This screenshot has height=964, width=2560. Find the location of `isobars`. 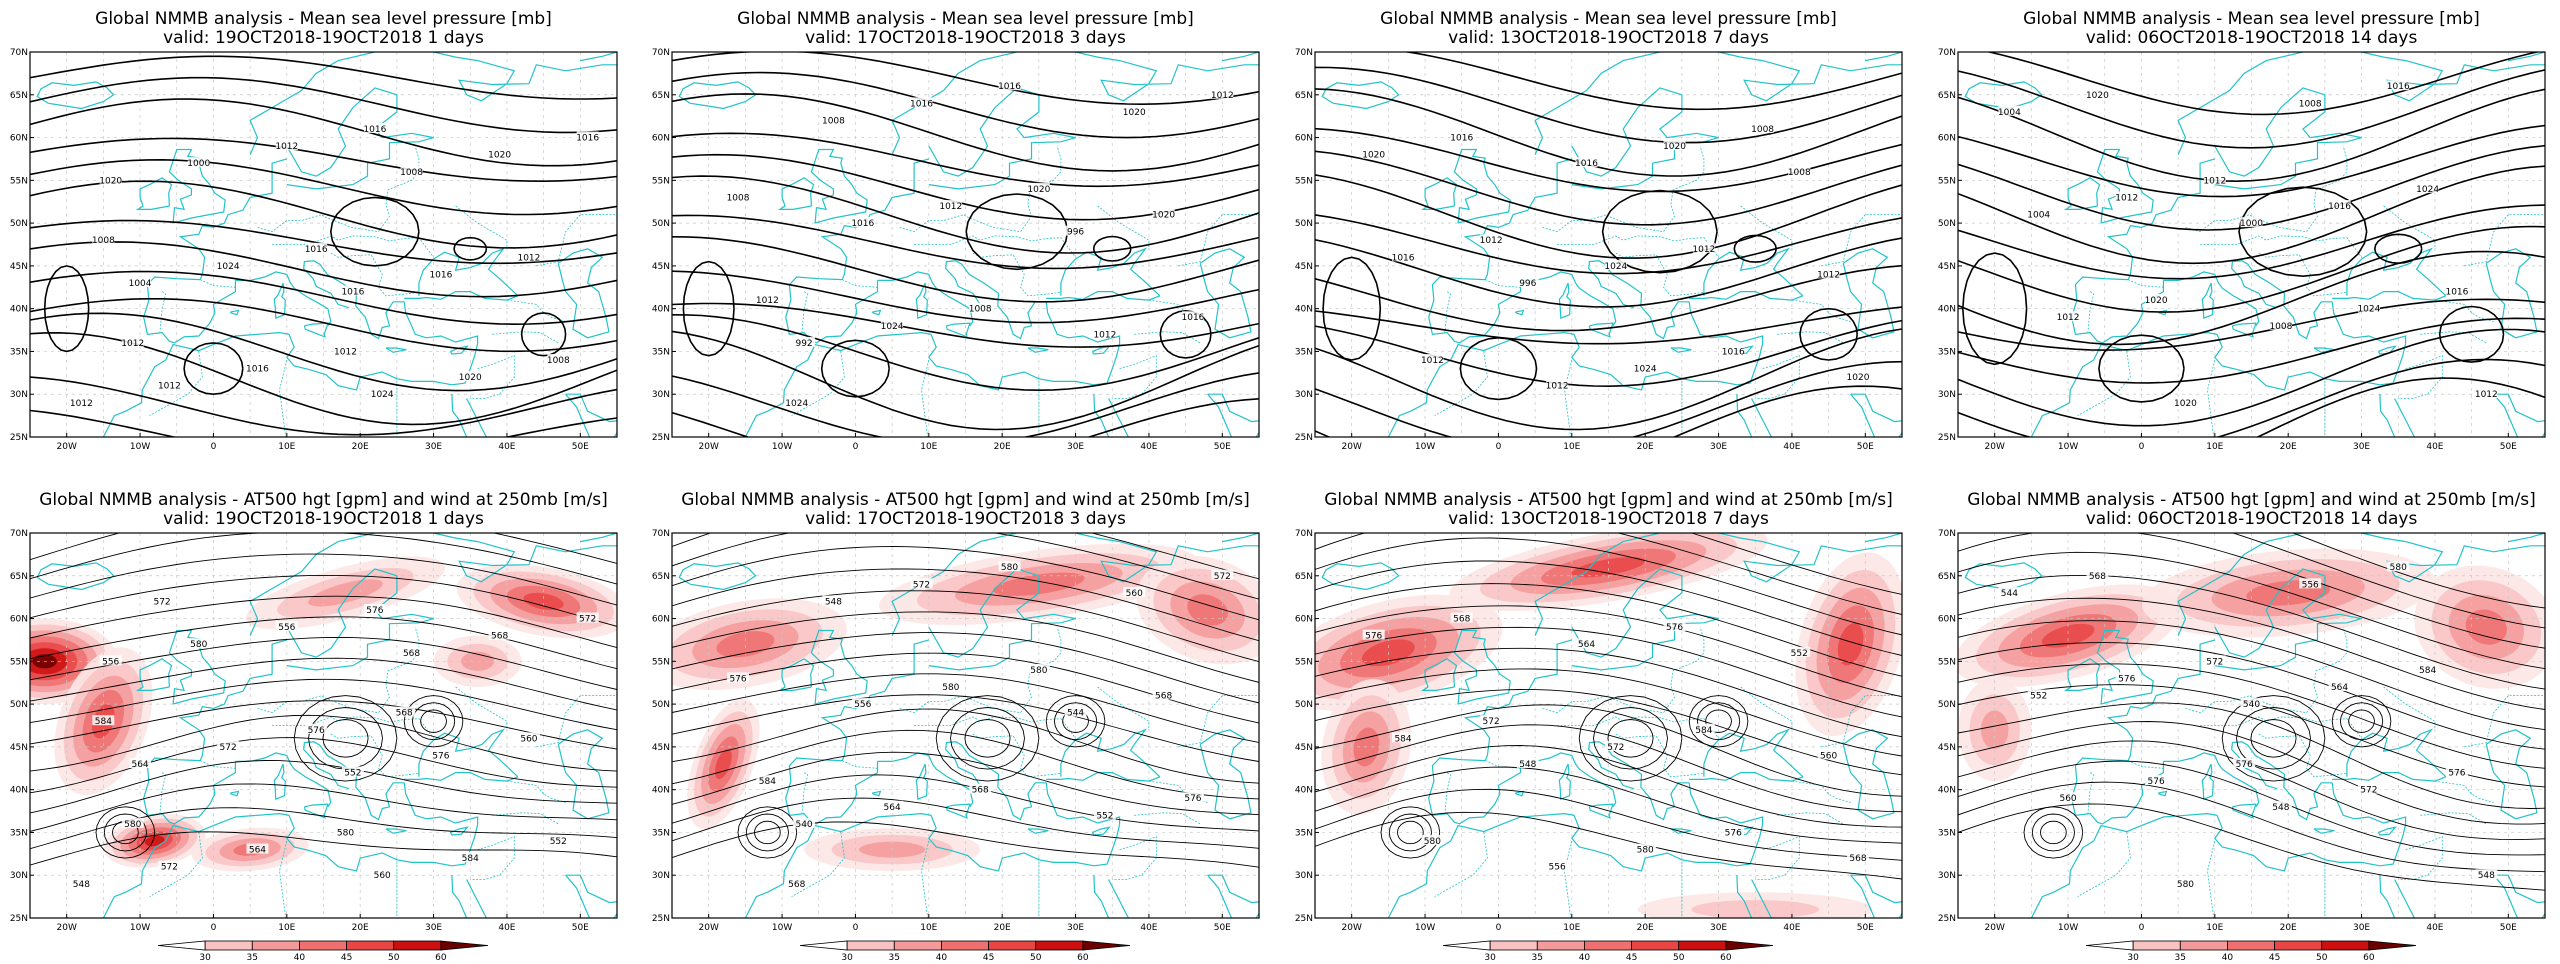

isobars is located at coordinates (323, 246).